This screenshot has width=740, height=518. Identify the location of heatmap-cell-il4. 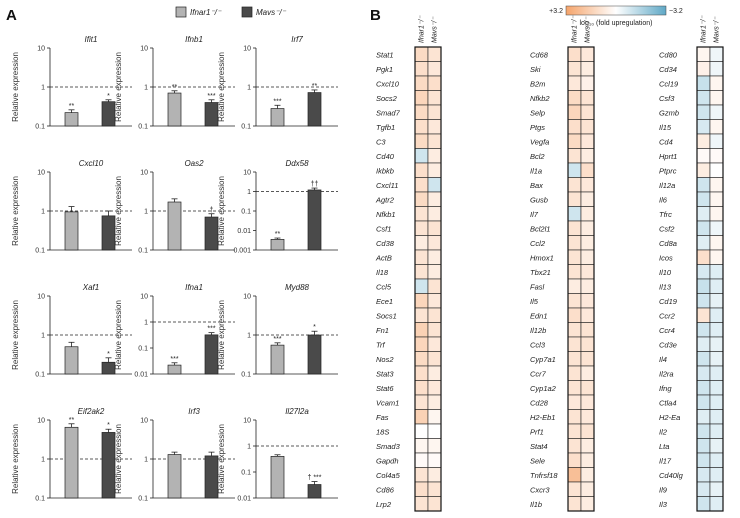
(703, 359).